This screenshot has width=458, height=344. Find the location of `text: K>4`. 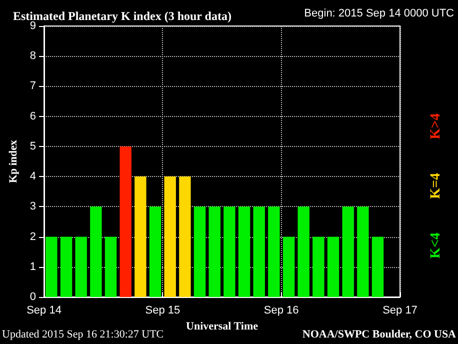

text: K>4 is located at coordinates (436, 126).